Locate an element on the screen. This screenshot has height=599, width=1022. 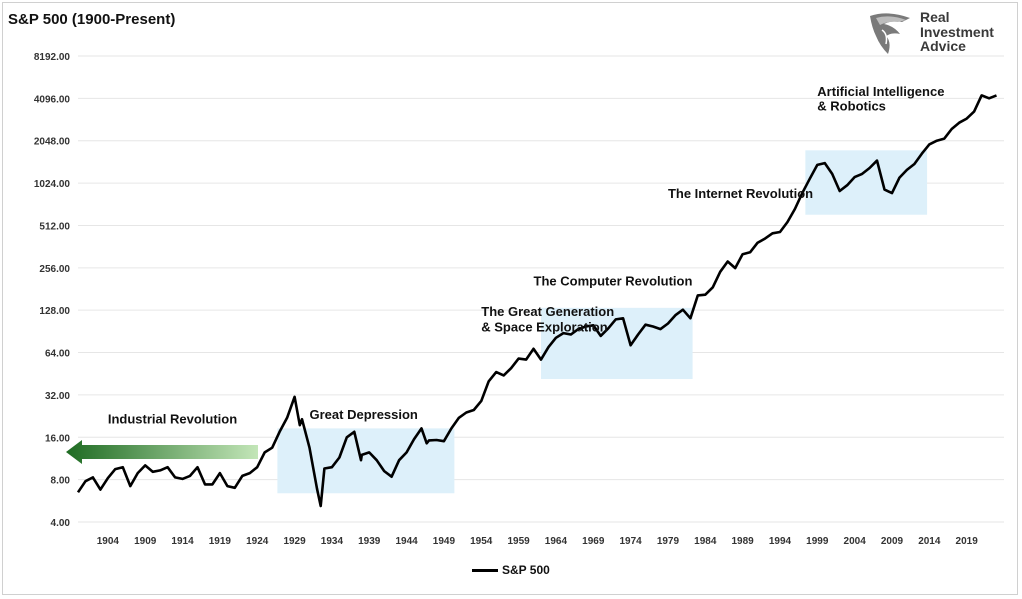
legend-swatch-sp500 is located at coordinates (485, 570).